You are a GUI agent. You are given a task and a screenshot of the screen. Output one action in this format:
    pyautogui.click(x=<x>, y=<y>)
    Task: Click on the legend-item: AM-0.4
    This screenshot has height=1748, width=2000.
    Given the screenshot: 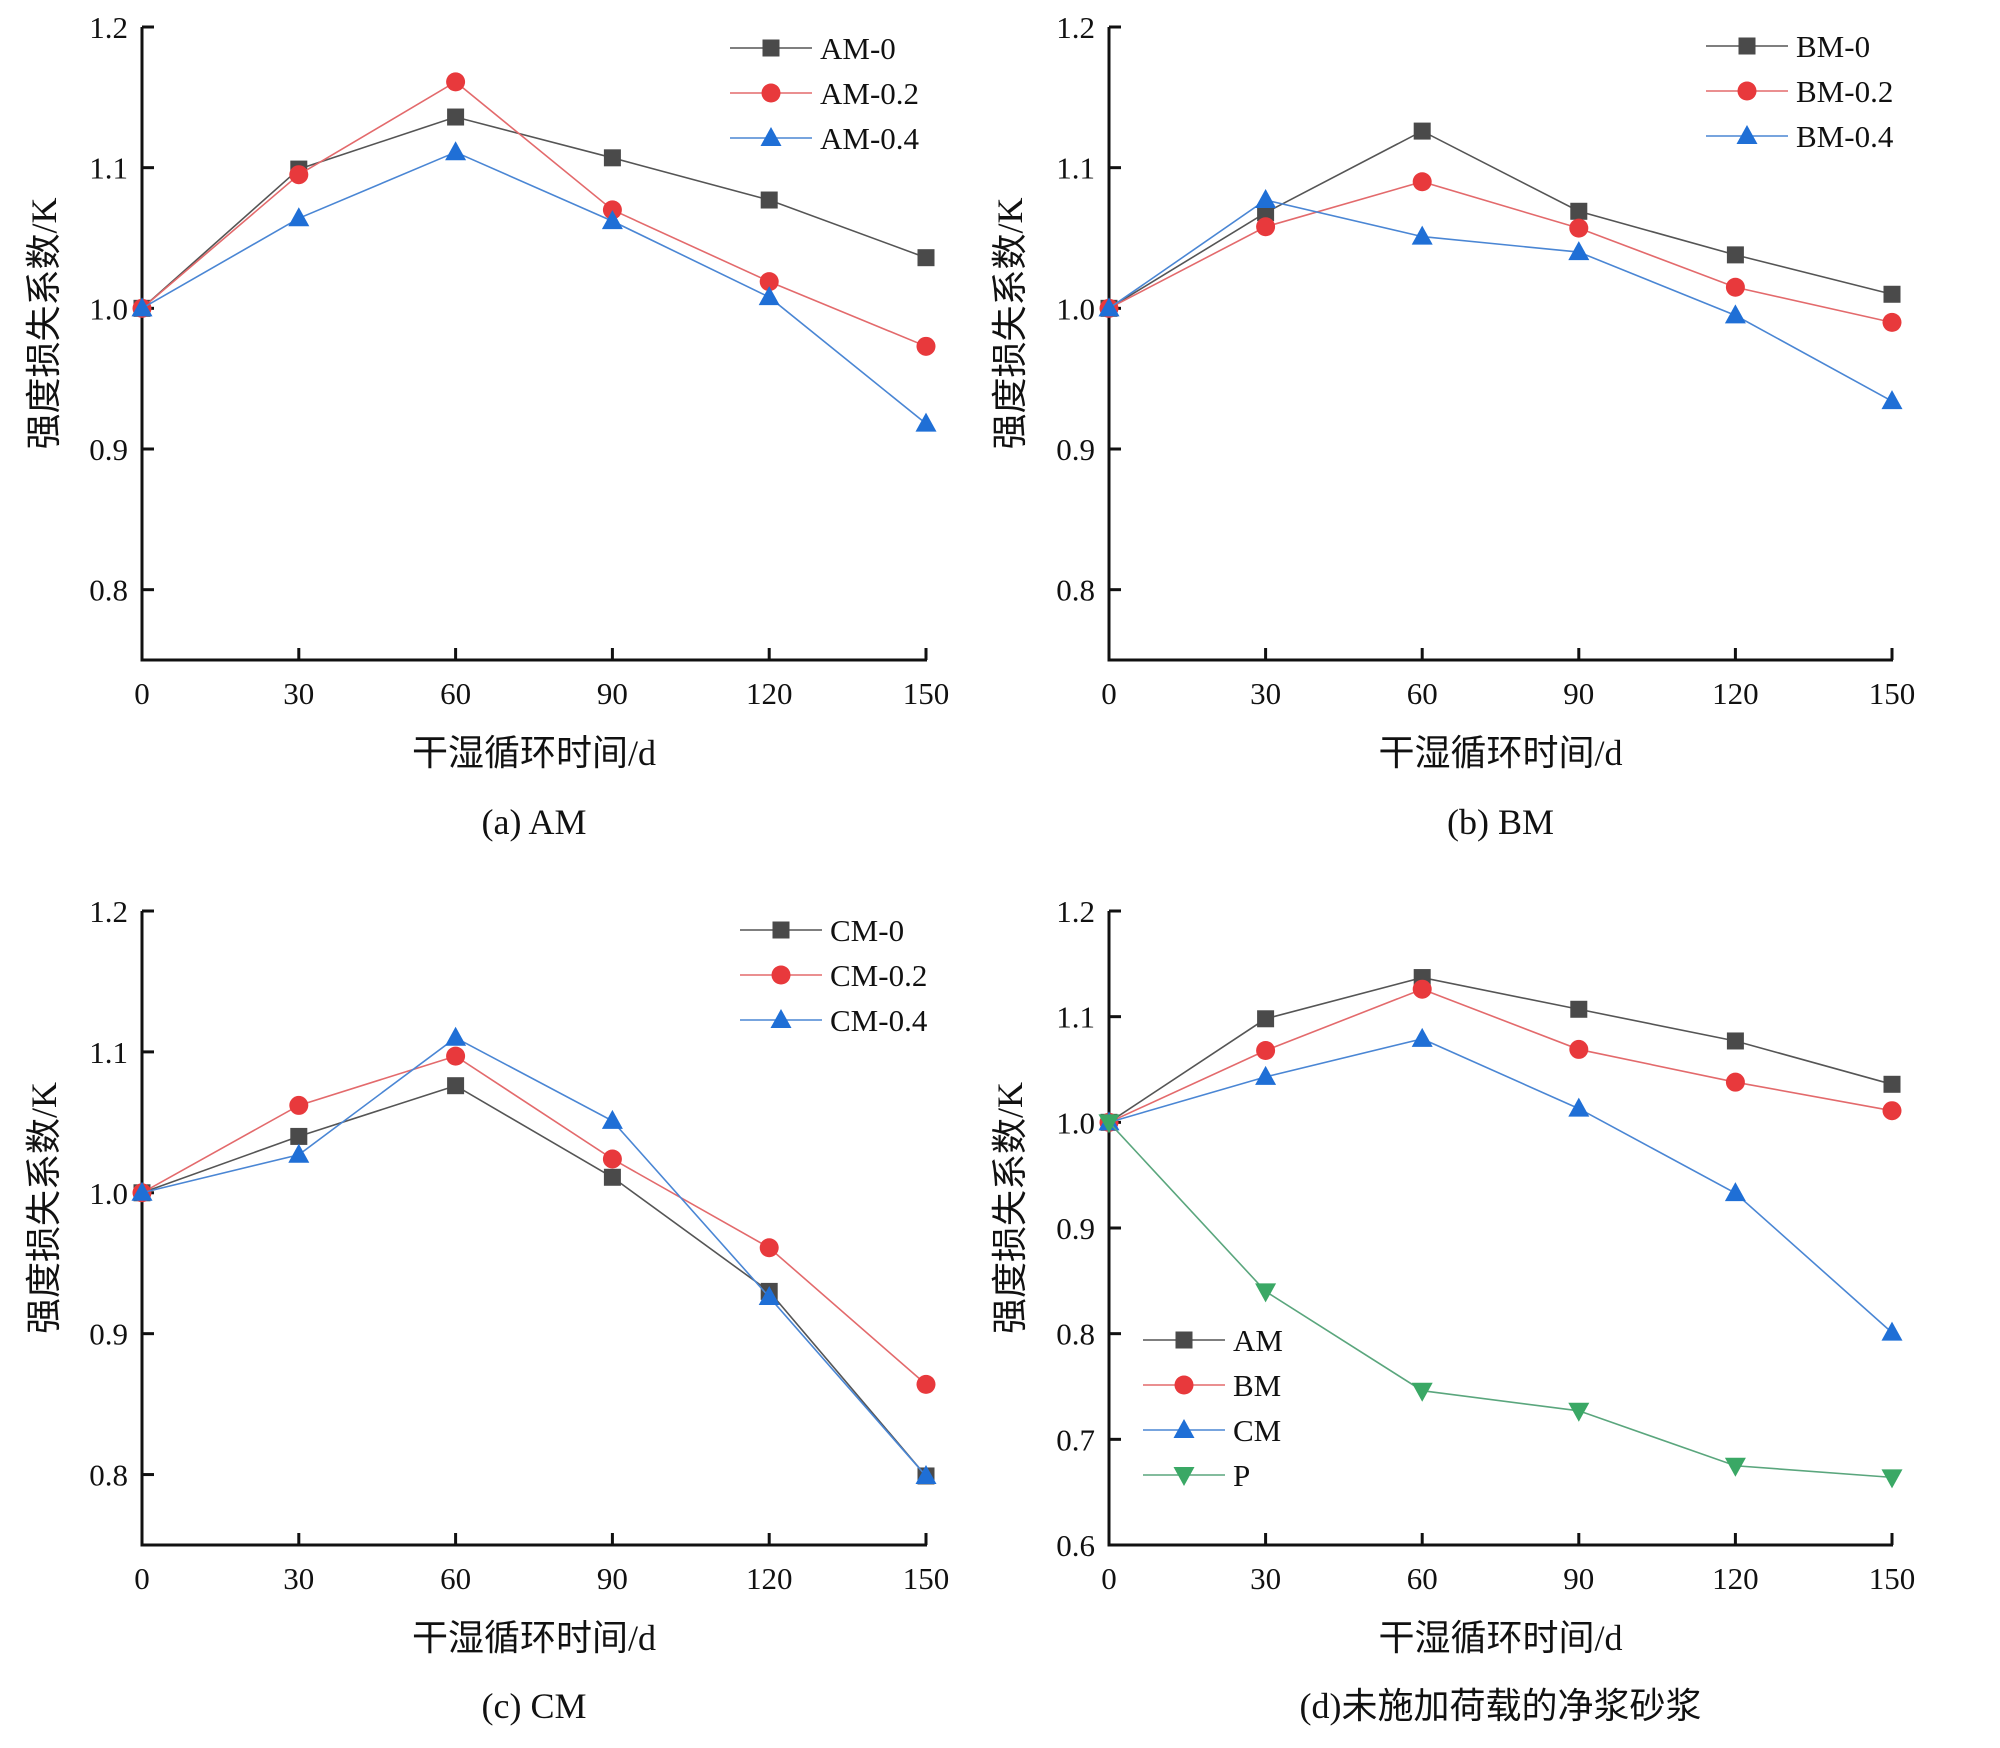 What is the action you would take?
    pyautogui.click(x=825, y=138)
    